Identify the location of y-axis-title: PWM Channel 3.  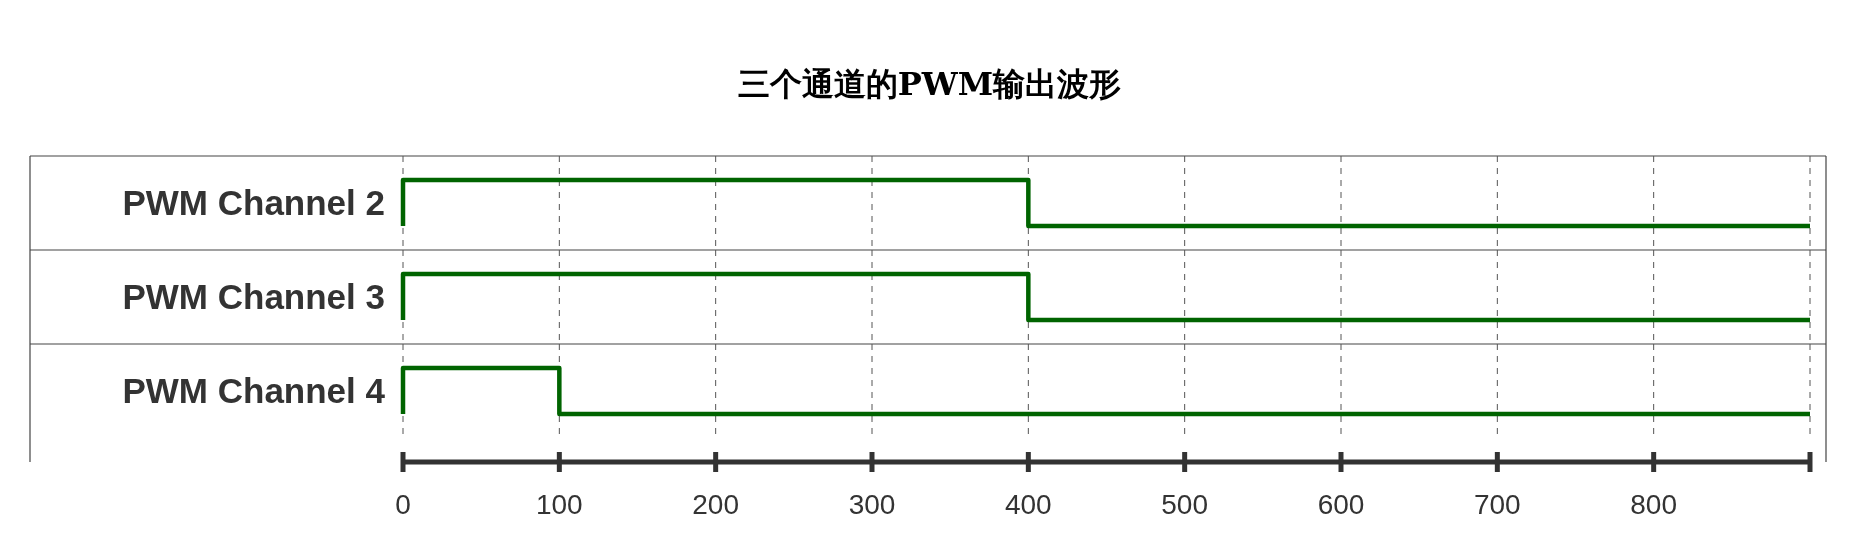
(253, 296).